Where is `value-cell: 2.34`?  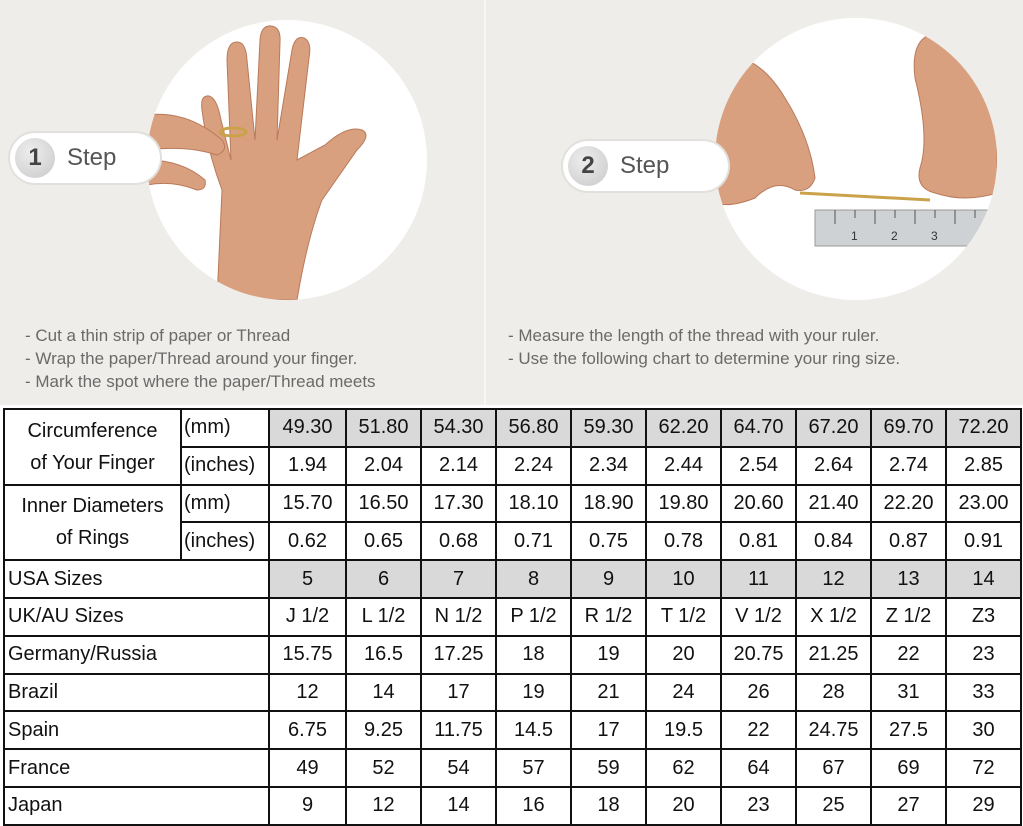 value-cell: 2.34 is located at coordinates (608, 465).